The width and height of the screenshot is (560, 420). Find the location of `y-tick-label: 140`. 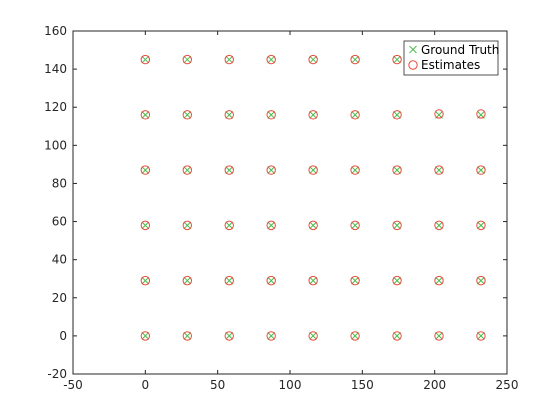

y-tick-label: 140 is located at coordinates (55, 69).